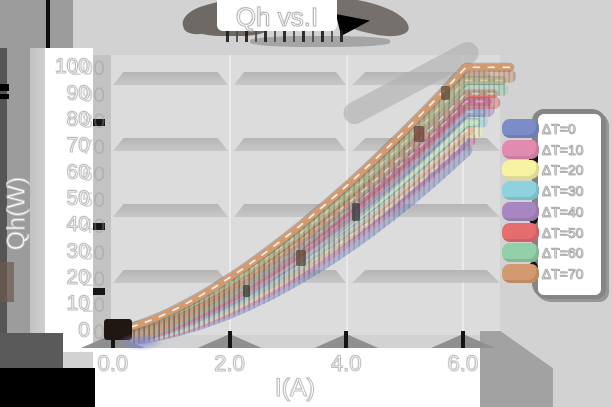 The width and height of the screenshot is (612, 407). I want to click on y-tick-label: 10, so click(78, 304).